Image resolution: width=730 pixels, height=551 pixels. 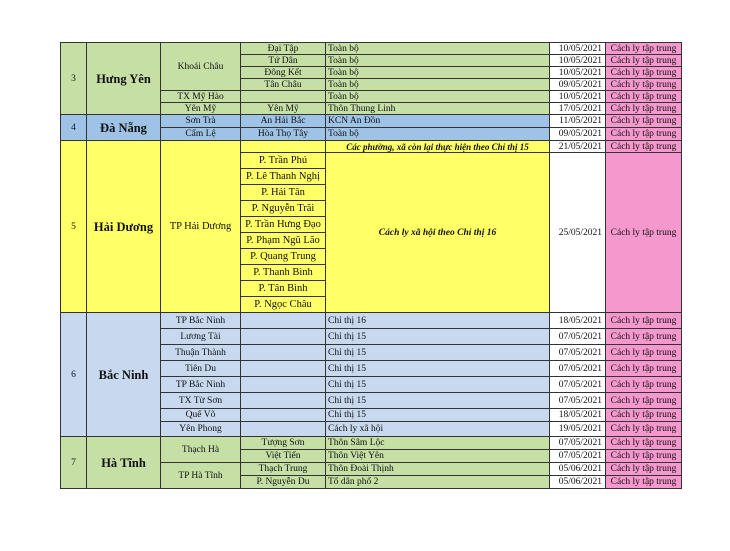 What do you see at coordinates (577, 134) in the screenshot?
I see `date-cell: 09/05/2021` at bounding box center [577, 134].